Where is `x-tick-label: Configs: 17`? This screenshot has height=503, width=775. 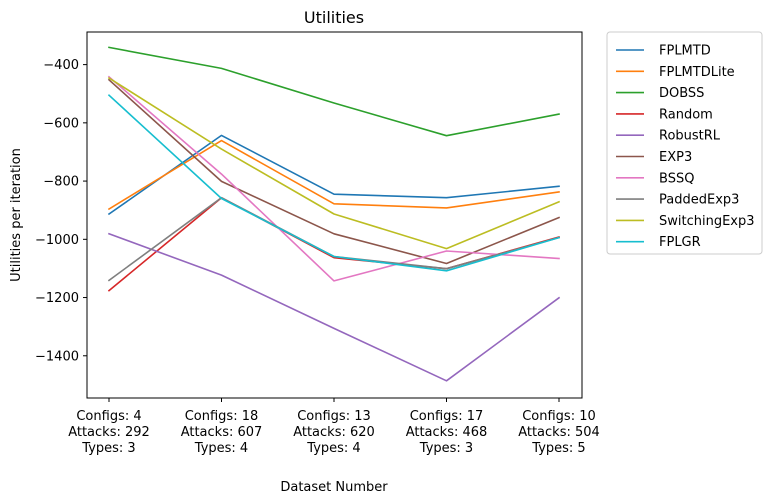 x-tick-label: Configs: 17 is located at coordinates (447, 416).